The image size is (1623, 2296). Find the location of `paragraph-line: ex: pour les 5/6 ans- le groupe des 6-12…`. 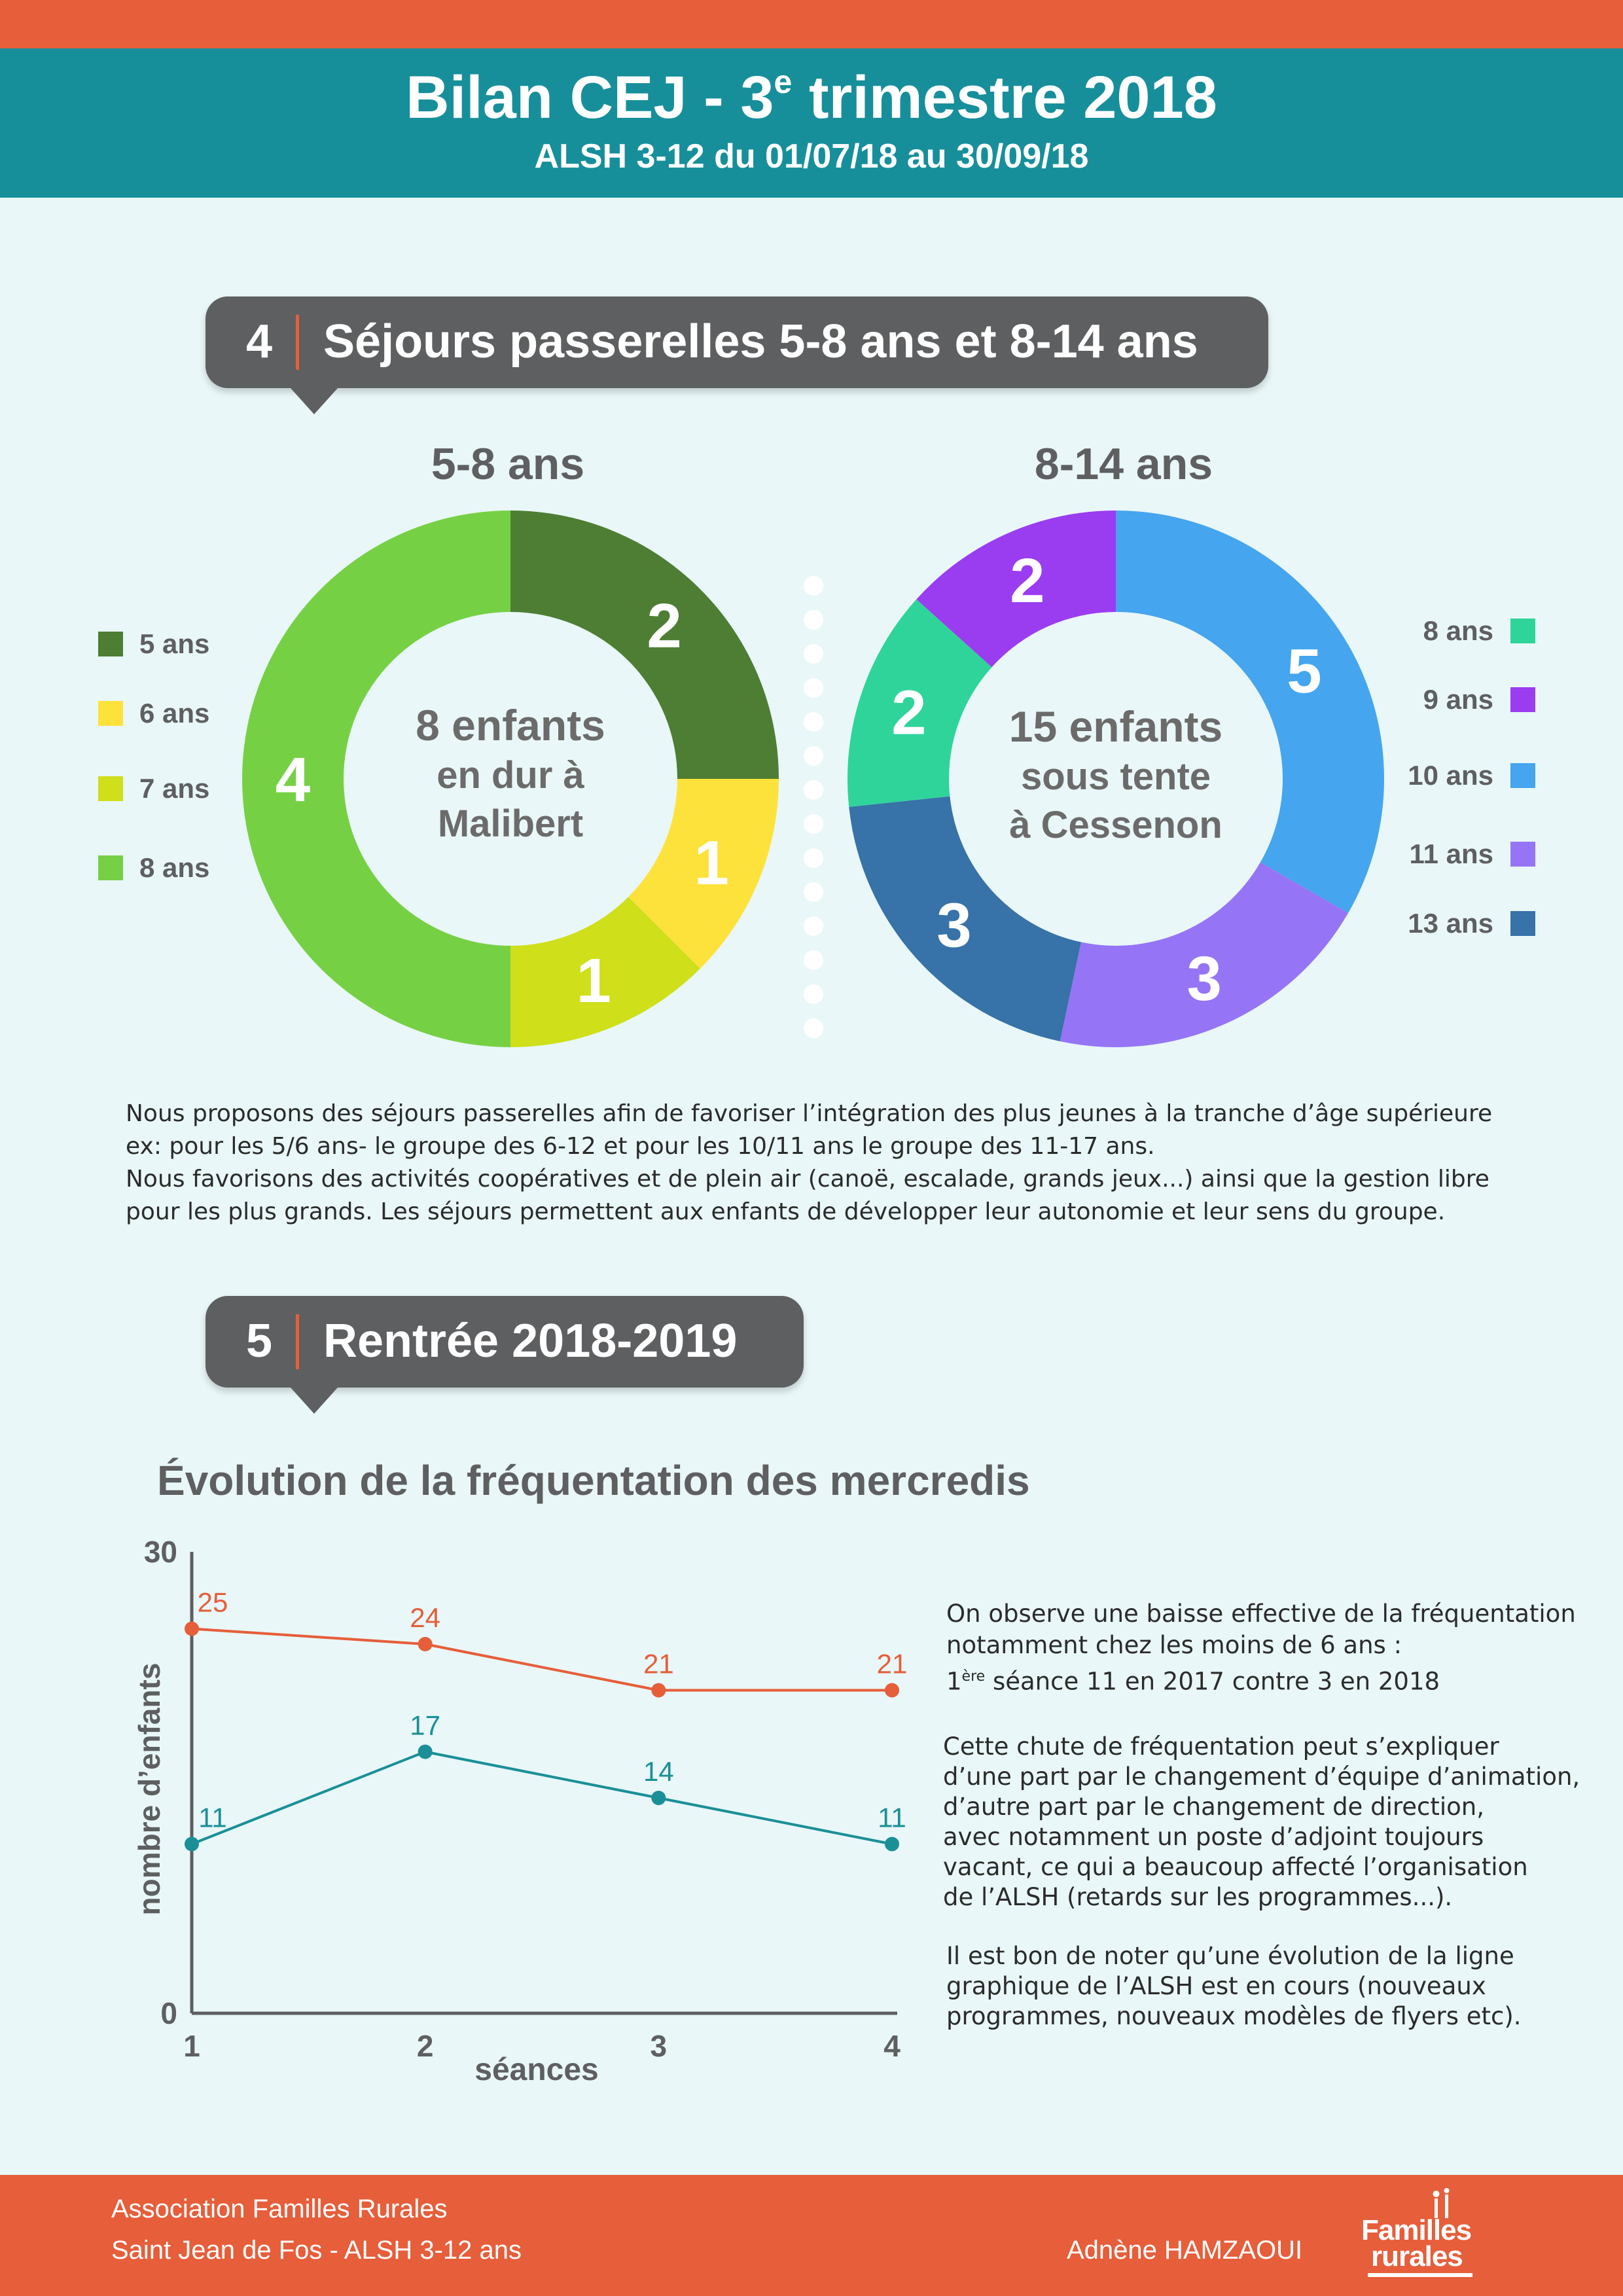

paragraph-line: ex: pour les 5/6 ans- le groupe des 6-12… is located at coordinates (640, 1146).